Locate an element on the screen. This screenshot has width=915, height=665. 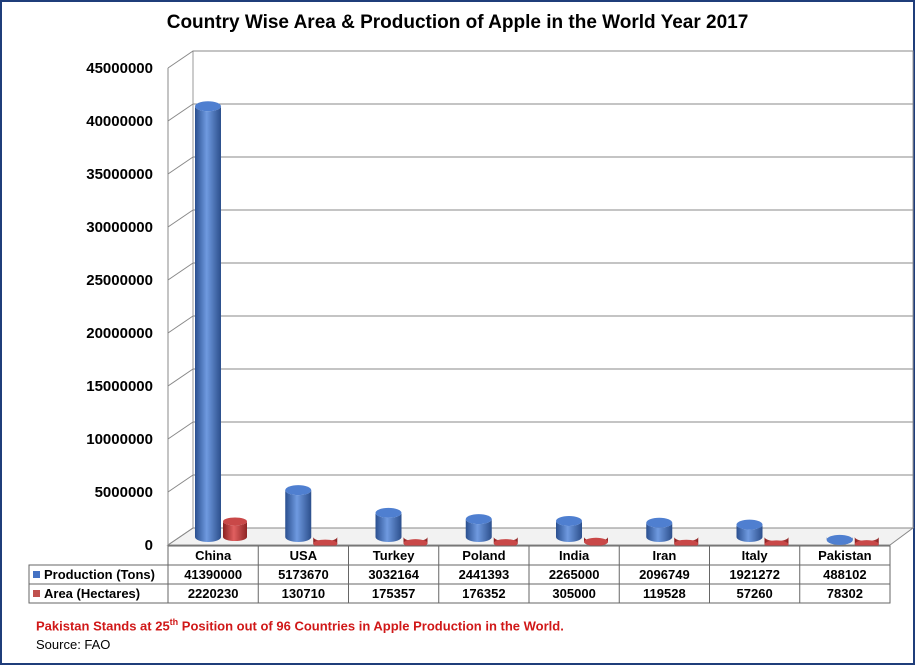
category-label: India is located at coordinates (574, 555).